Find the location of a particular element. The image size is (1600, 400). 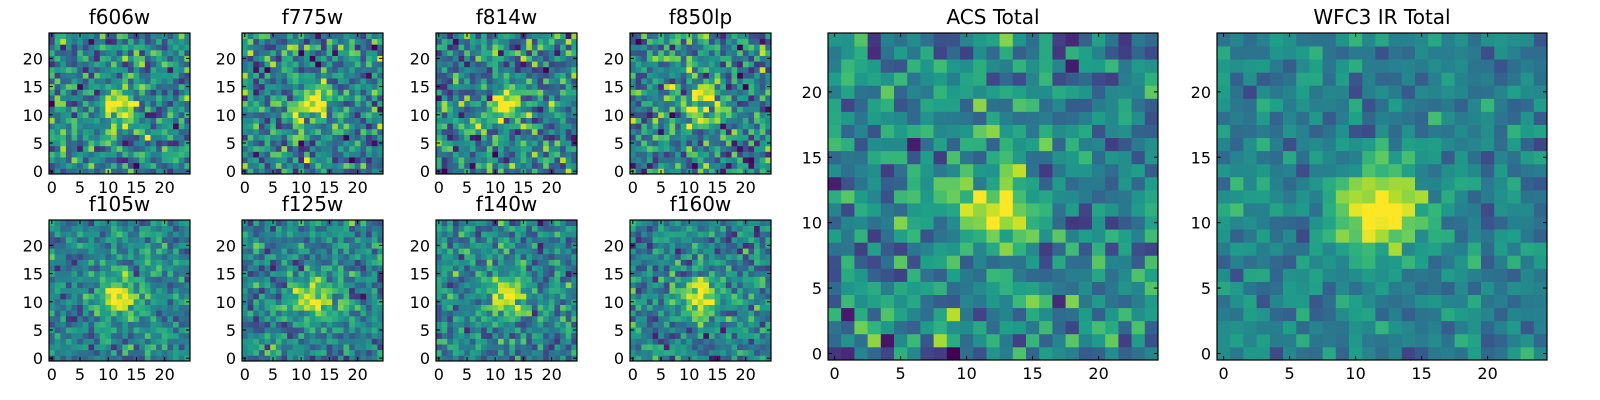

x-tick-label: 20 is located at coordinates (164, 374).